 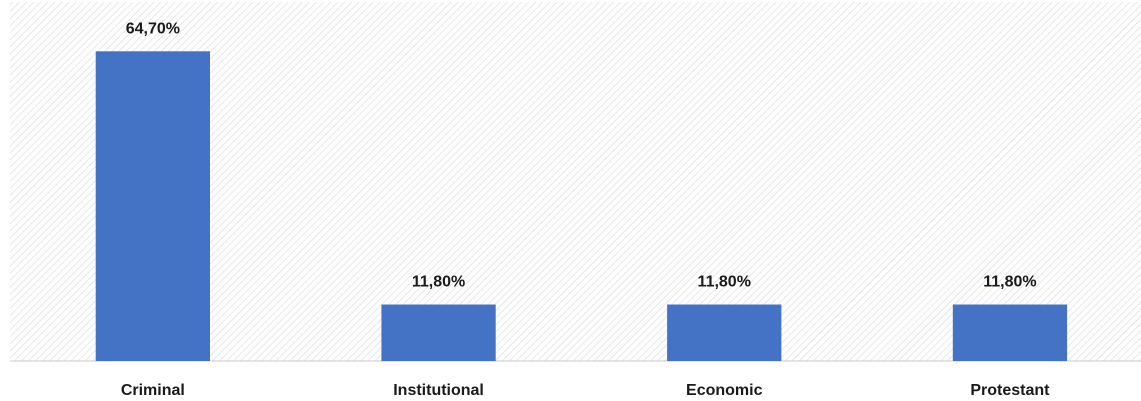 I want to click on x-tick-label: Economic, so click(x=724, y=390).